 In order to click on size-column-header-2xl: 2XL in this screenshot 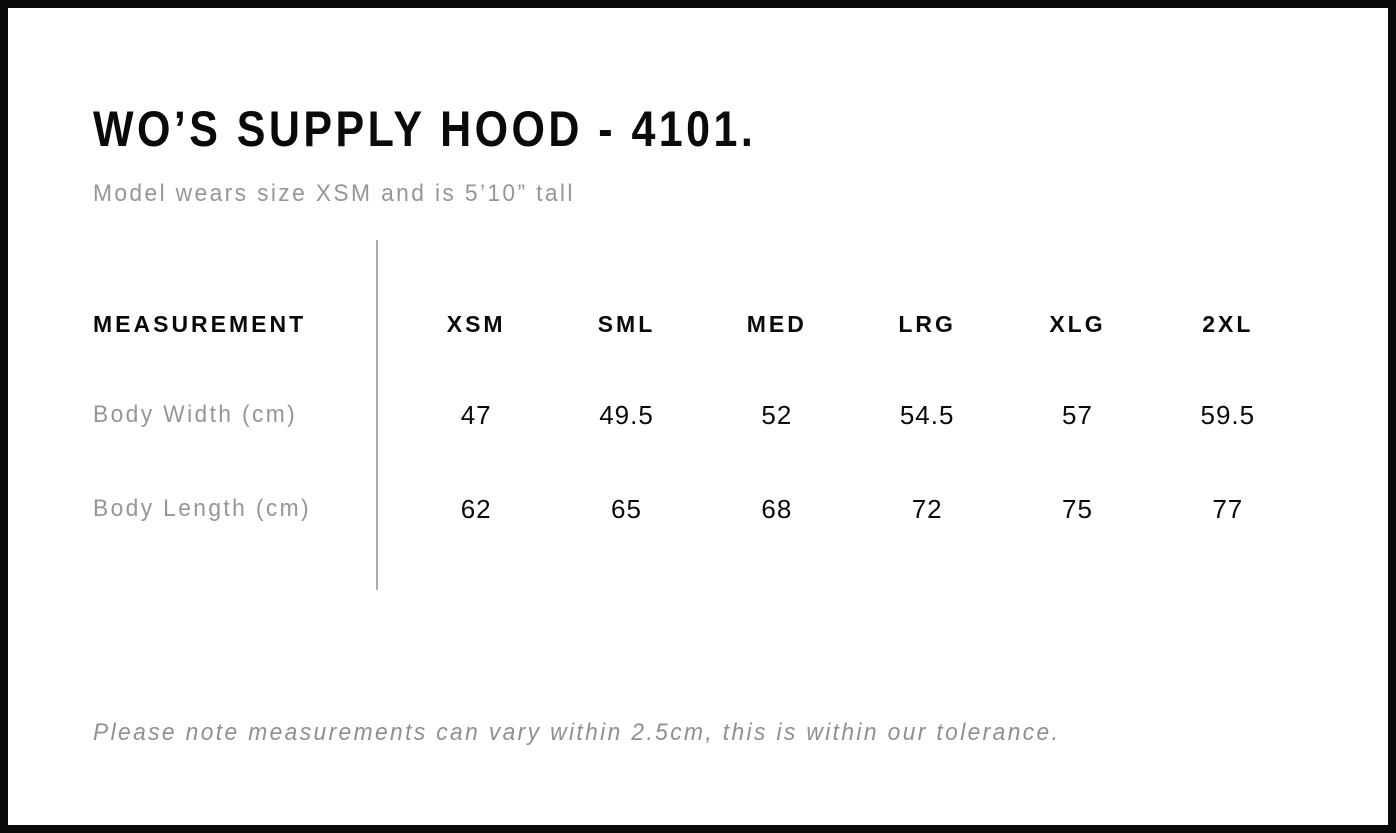, I will do `click(1228, 323)`.